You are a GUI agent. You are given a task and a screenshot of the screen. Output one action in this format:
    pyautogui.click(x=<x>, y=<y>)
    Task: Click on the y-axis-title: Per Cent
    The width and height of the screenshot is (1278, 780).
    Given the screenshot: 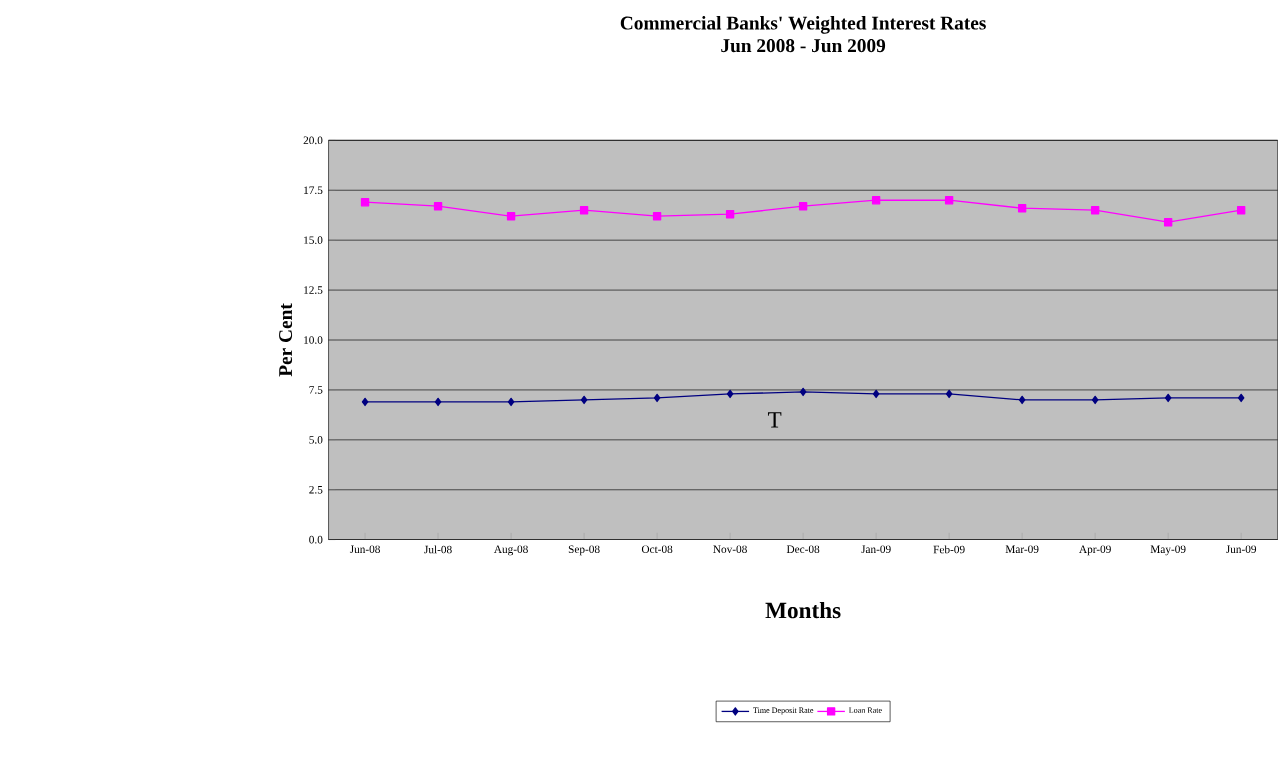 What is the action you would take?
    pyautogui.click(x=286, y=340)
    